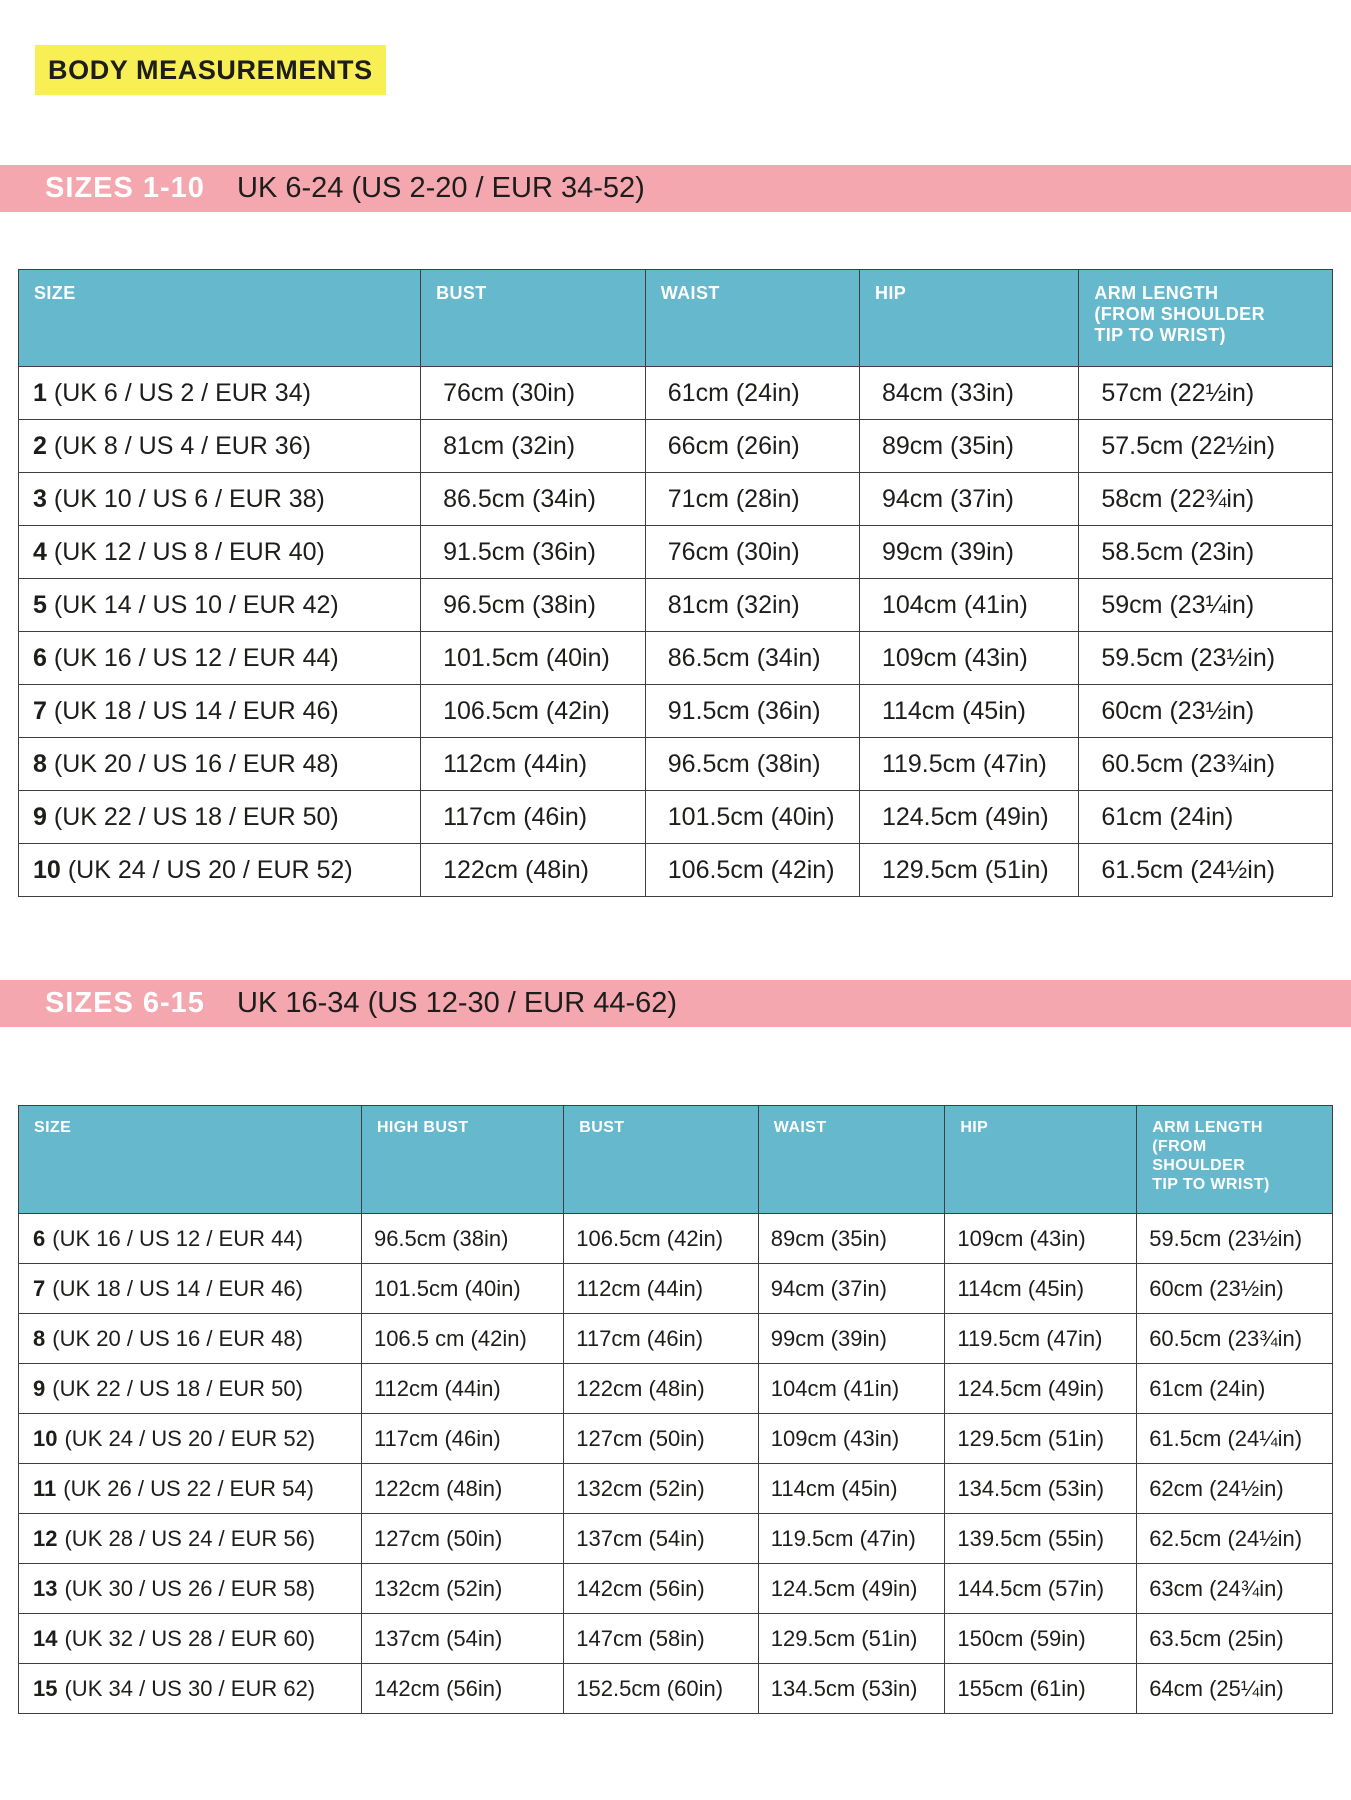  What do you see at coordinates (219, 499) in the screenshot?
I see `size-cell: 3 (UK 10 / US 6 / EUR 38)` at bounding box center [219, 499].